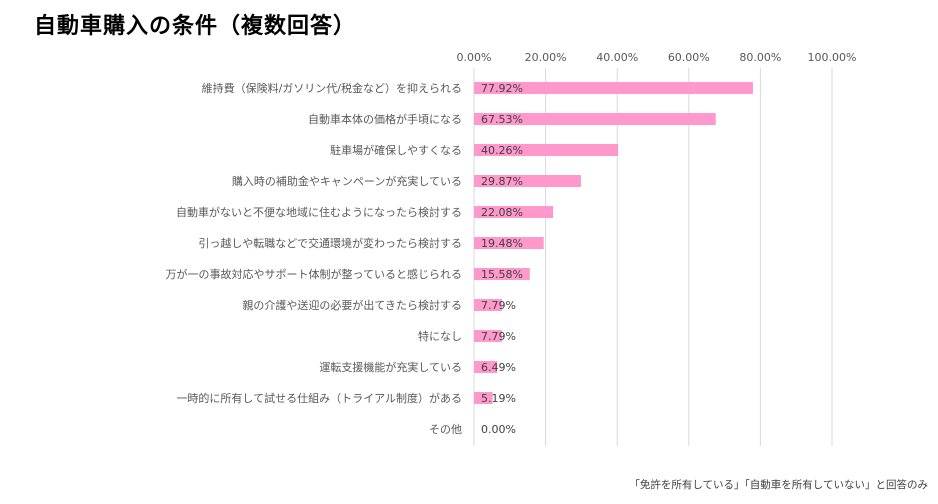 The height and width of the screenshot is (504, 938). I want to click on x-tick-label: 0.00%, so click(474, 57).